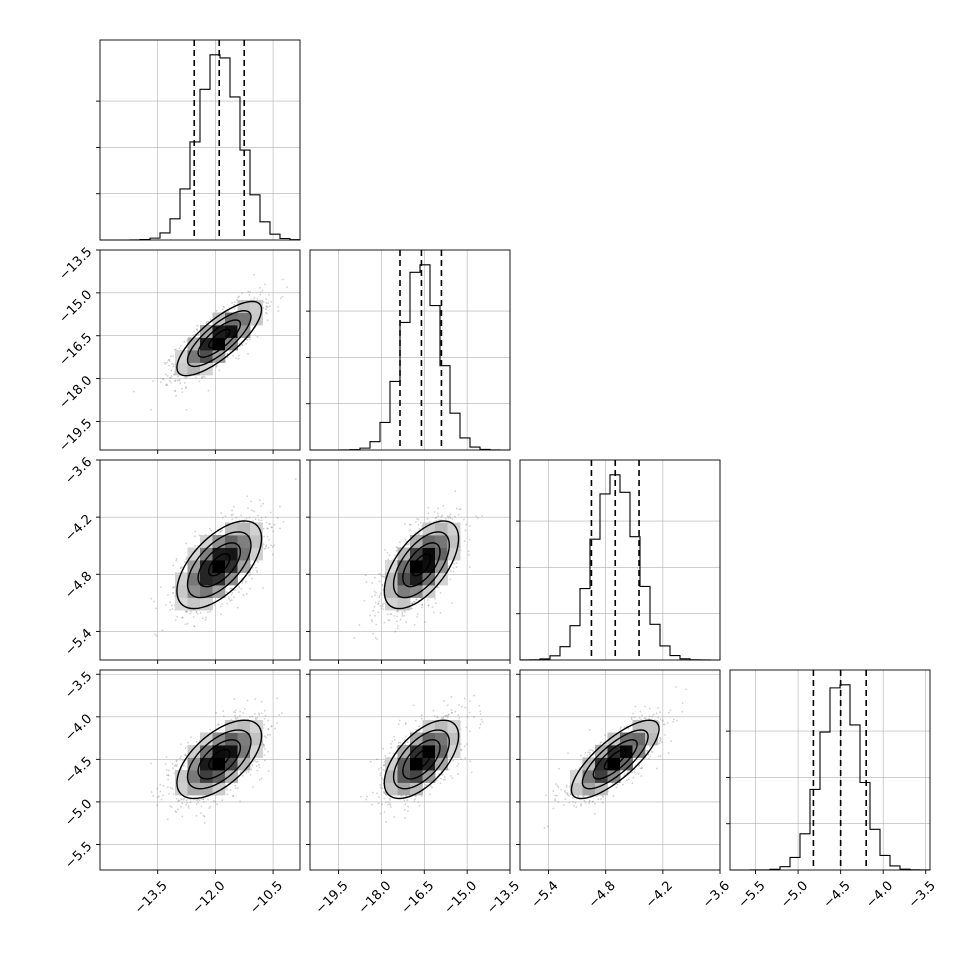  What do you see at coordinates (659, 894) in the screenshot?
I see `x-tick-label-p2-2: −4.2` at bounding box center [659, 894].